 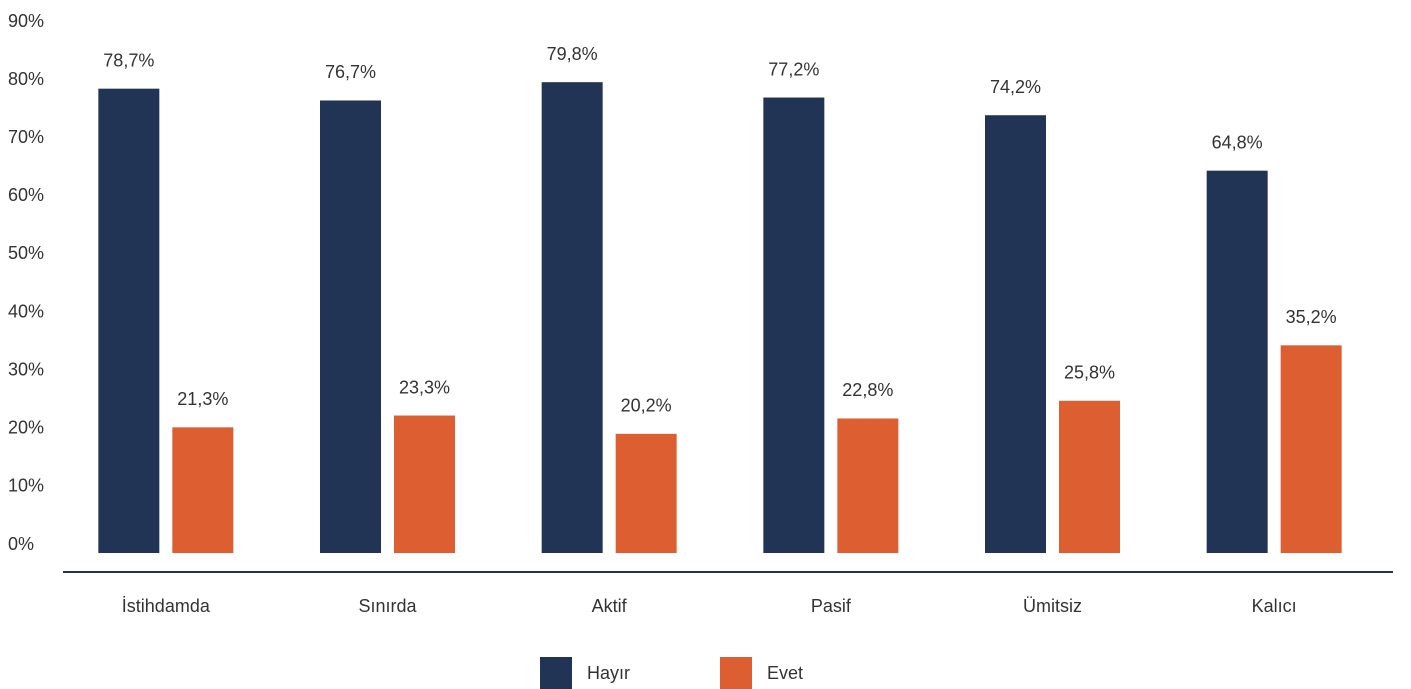 What do you see at coordinates (1274, 606) in the screenshot?
I see `x-tick-label: Kalıcı` at bounding box center [1274, 606].